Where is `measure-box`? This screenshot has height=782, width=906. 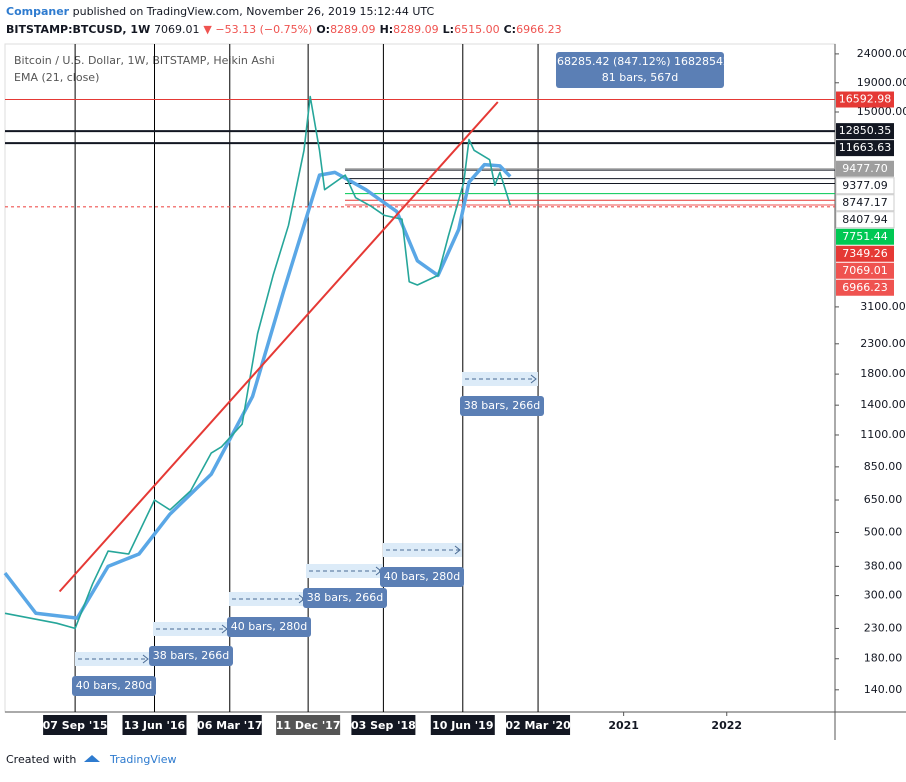
measure-box is located at coordinates (640, 70).